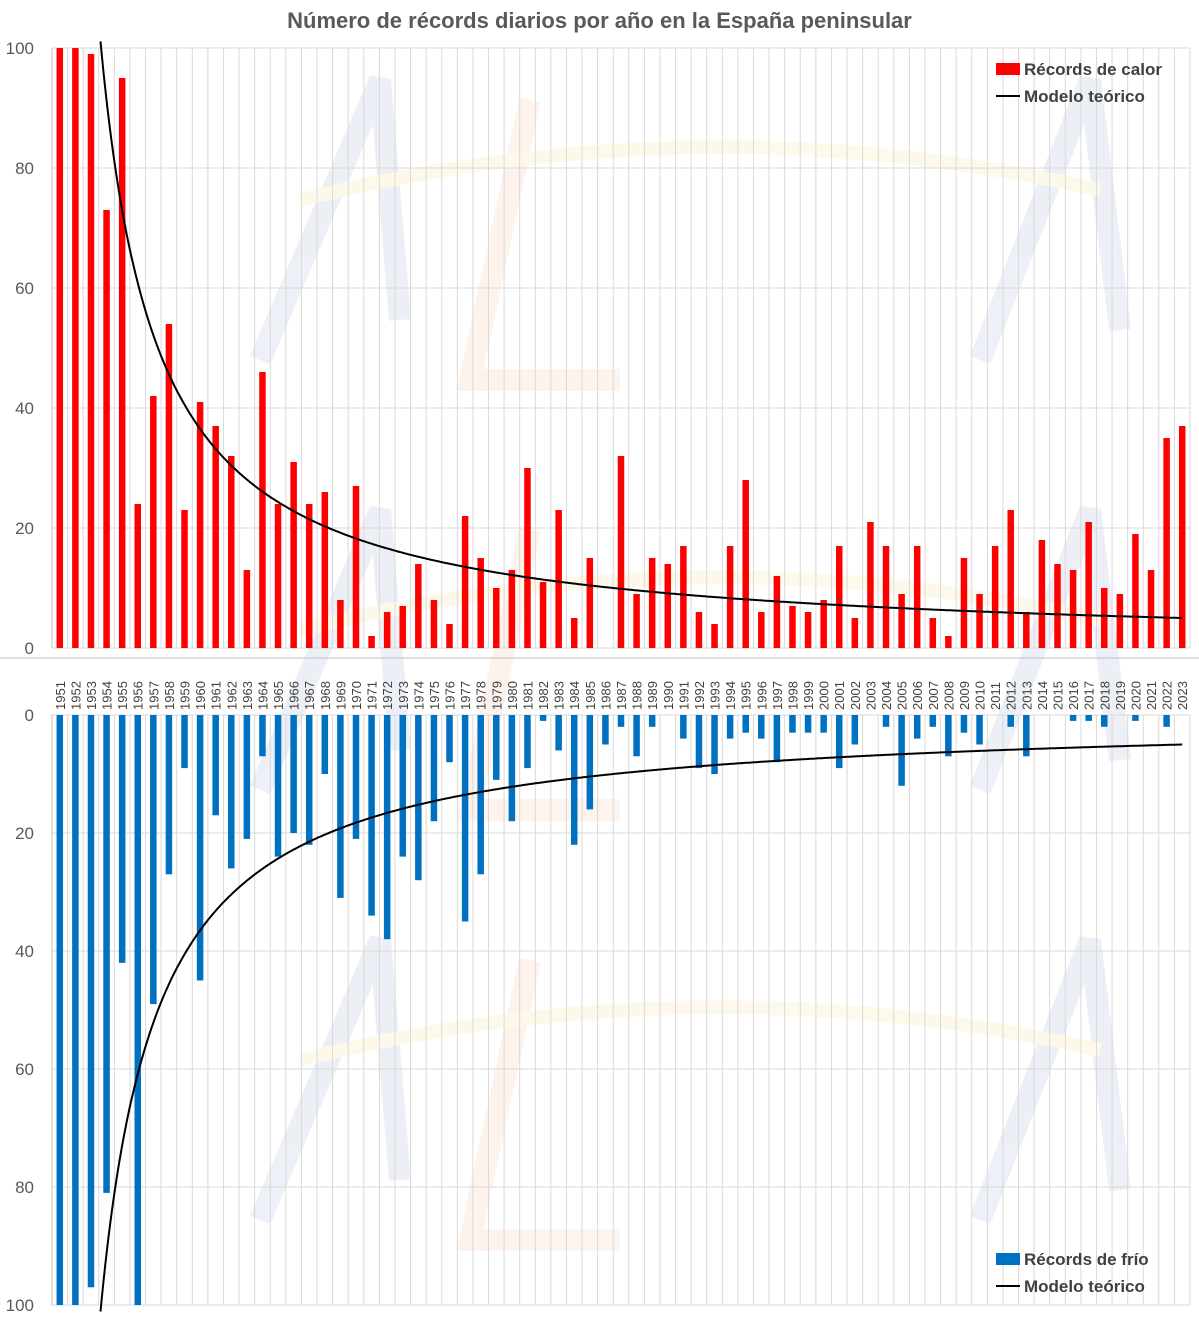 This screenshot has height=1322, width=1199. I want to click on year-tick-label: 1968, so click(325, 695).